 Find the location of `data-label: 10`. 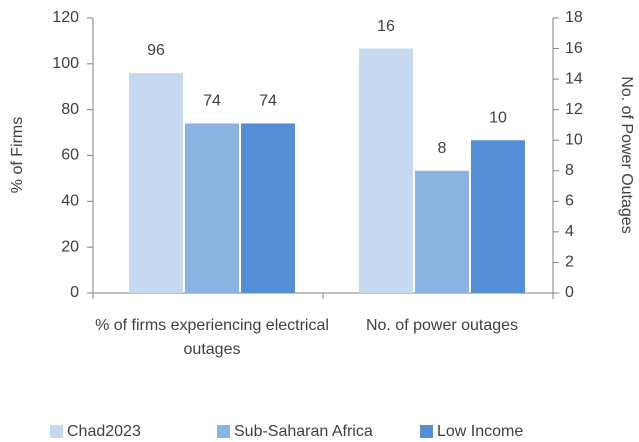

data-label: 10 is located at coordinates (498, 117).